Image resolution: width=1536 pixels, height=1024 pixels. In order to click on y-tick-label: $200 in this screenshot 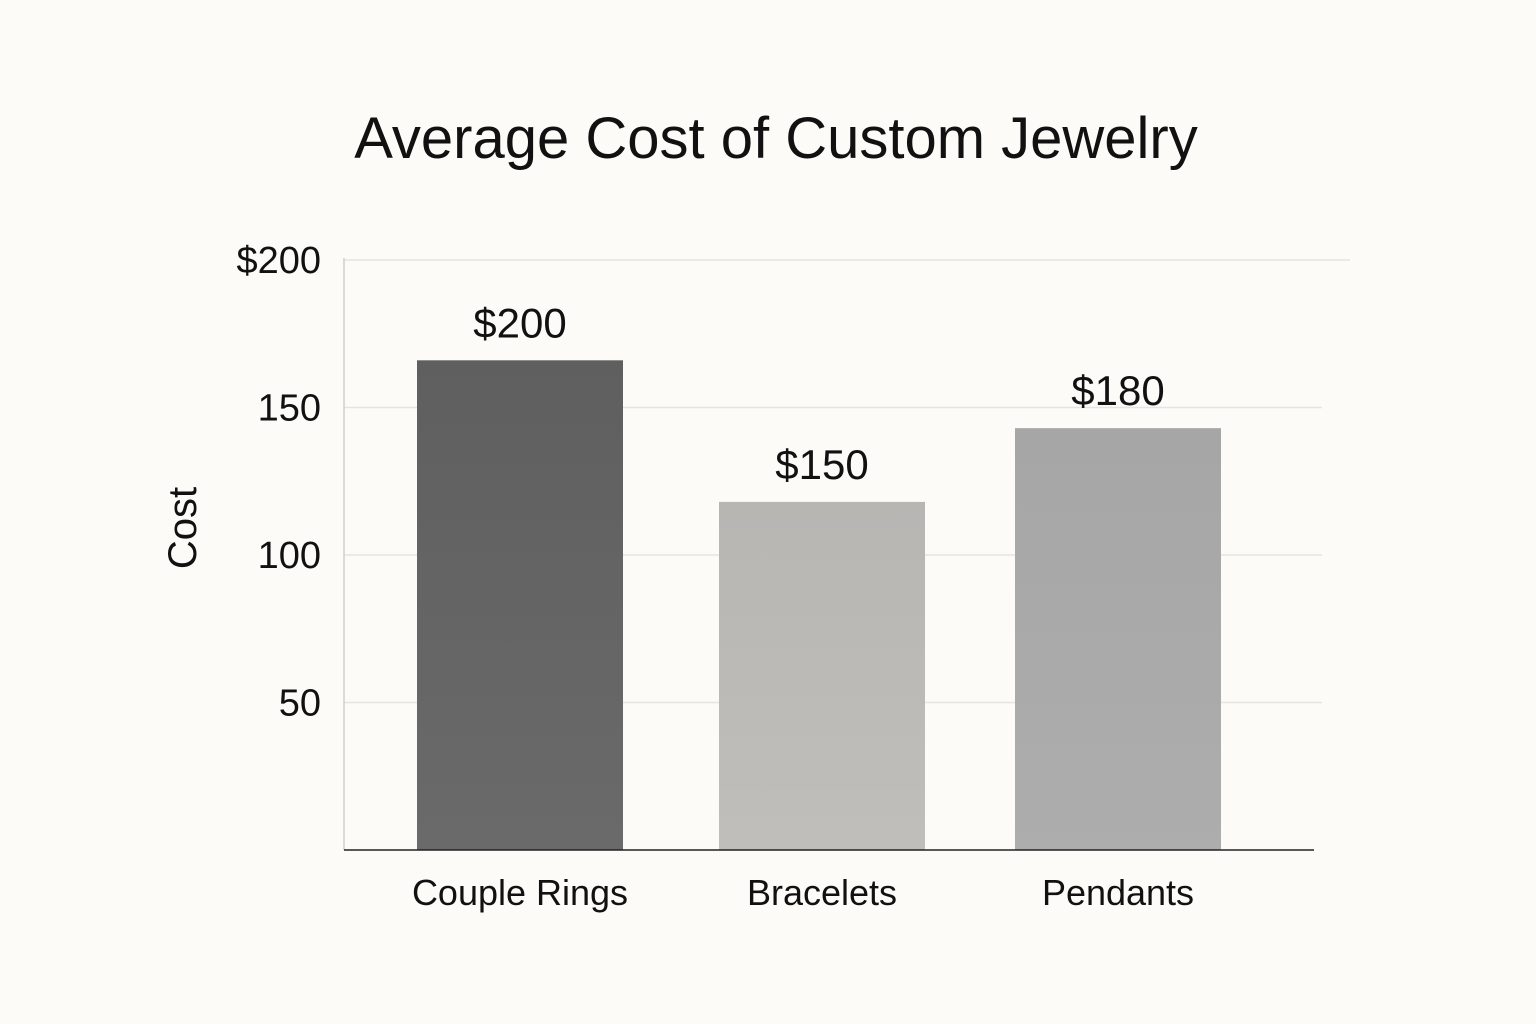, I will do `click(278, 261)`.